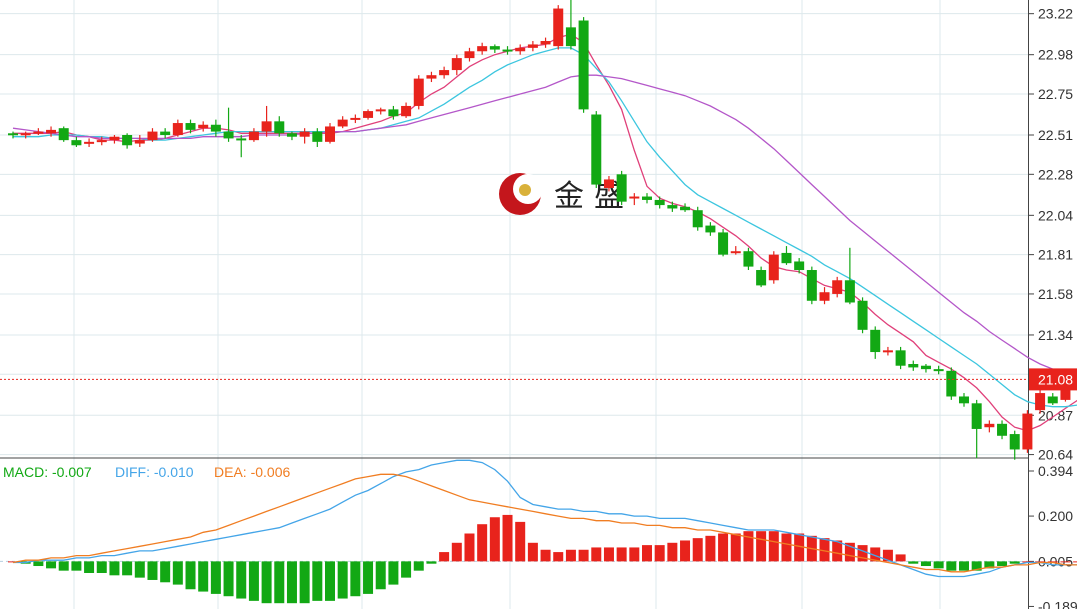 The height and width of the screenshot is (609, 1077). What do you see at coordinates (1055, 455) in the screenshot?
I see `price-tick-label: 20.64` at bounding box center [1055, 455].